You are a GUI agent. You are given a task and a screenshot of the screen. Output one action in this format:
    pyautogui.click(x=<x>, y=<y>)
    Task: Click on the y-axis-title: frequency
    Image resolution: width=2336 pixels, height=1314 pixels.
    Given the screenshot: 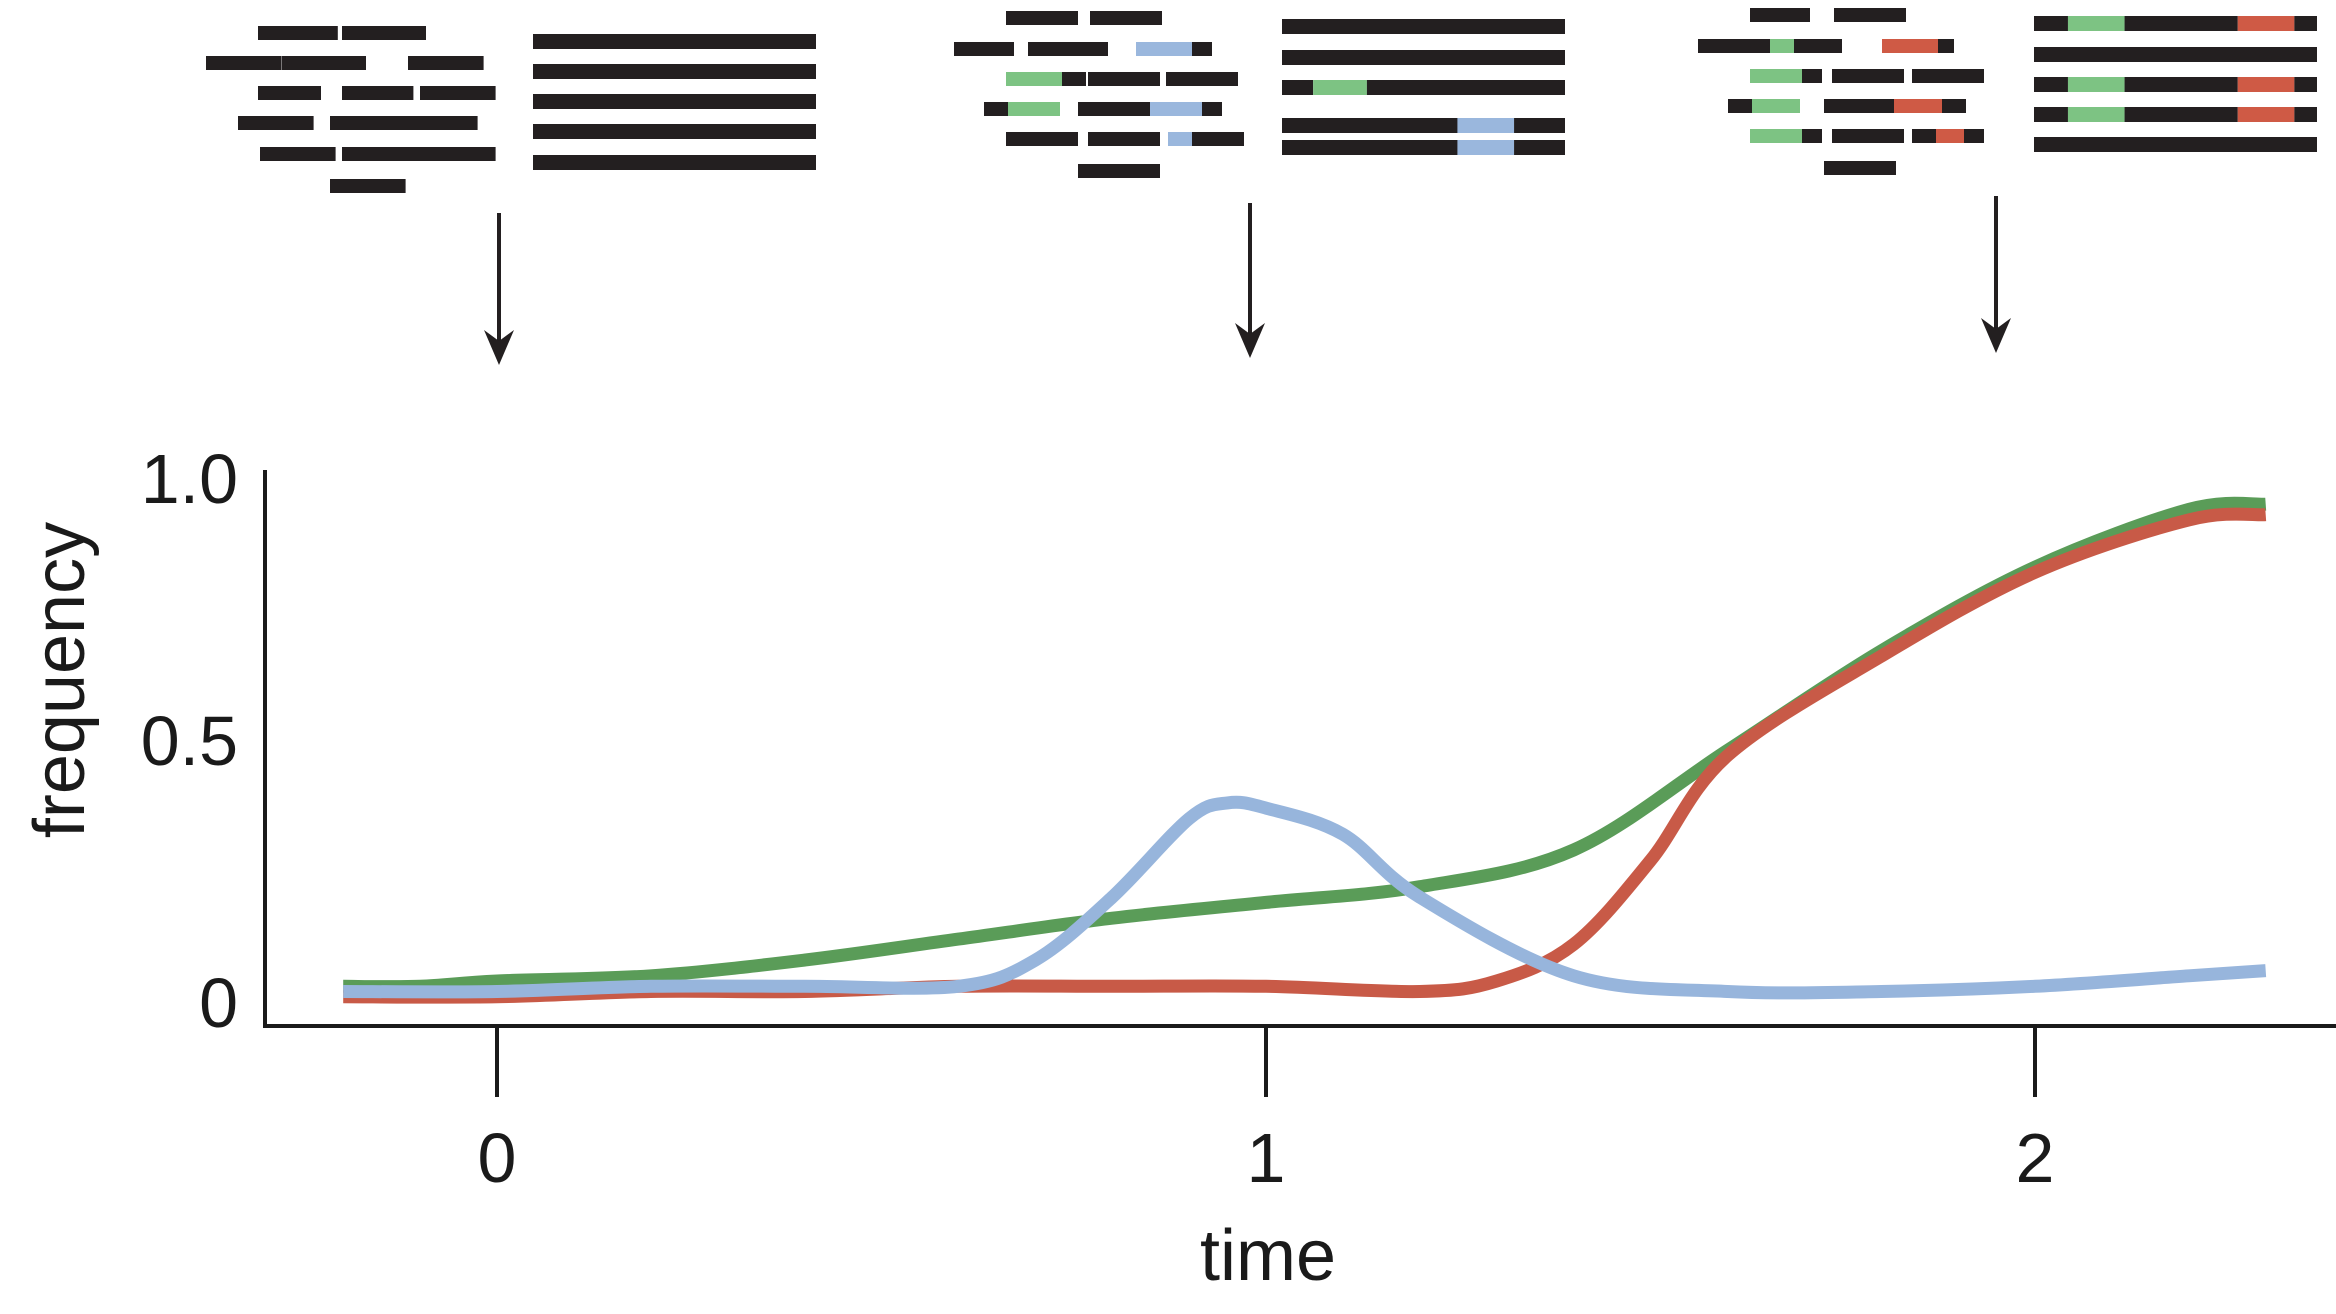 What is the action you would take?
    pyautogui.click(x=60, y=680)
    